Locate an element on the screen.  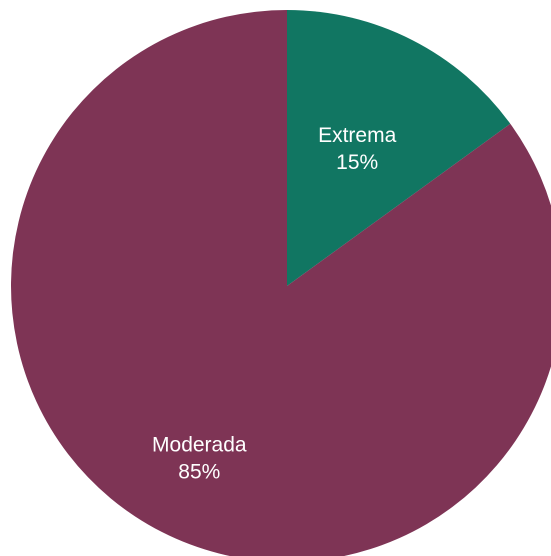
slice-category-label: Moderada is located at coordinates (199, 445).